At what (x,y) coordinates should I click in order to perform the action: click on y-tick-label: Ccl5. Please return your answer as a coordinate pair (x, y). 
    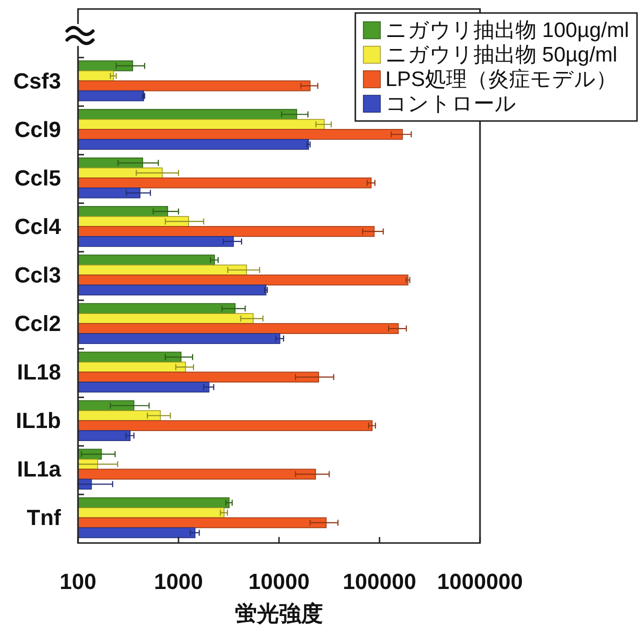
    Looking at the image, I should click on (37, 177).